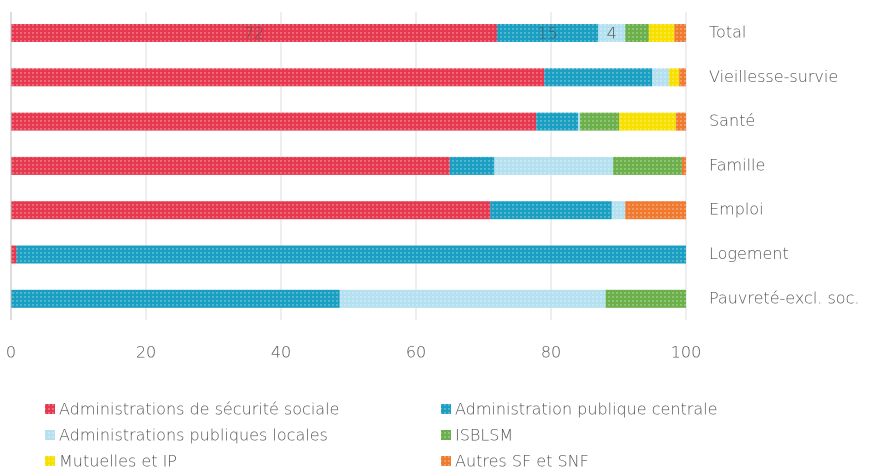 This screenshot has width=892, height=476. Describe the element at coordinates (737, 164) in the screenshot. I see `y-tick-label: Famille` at that location.